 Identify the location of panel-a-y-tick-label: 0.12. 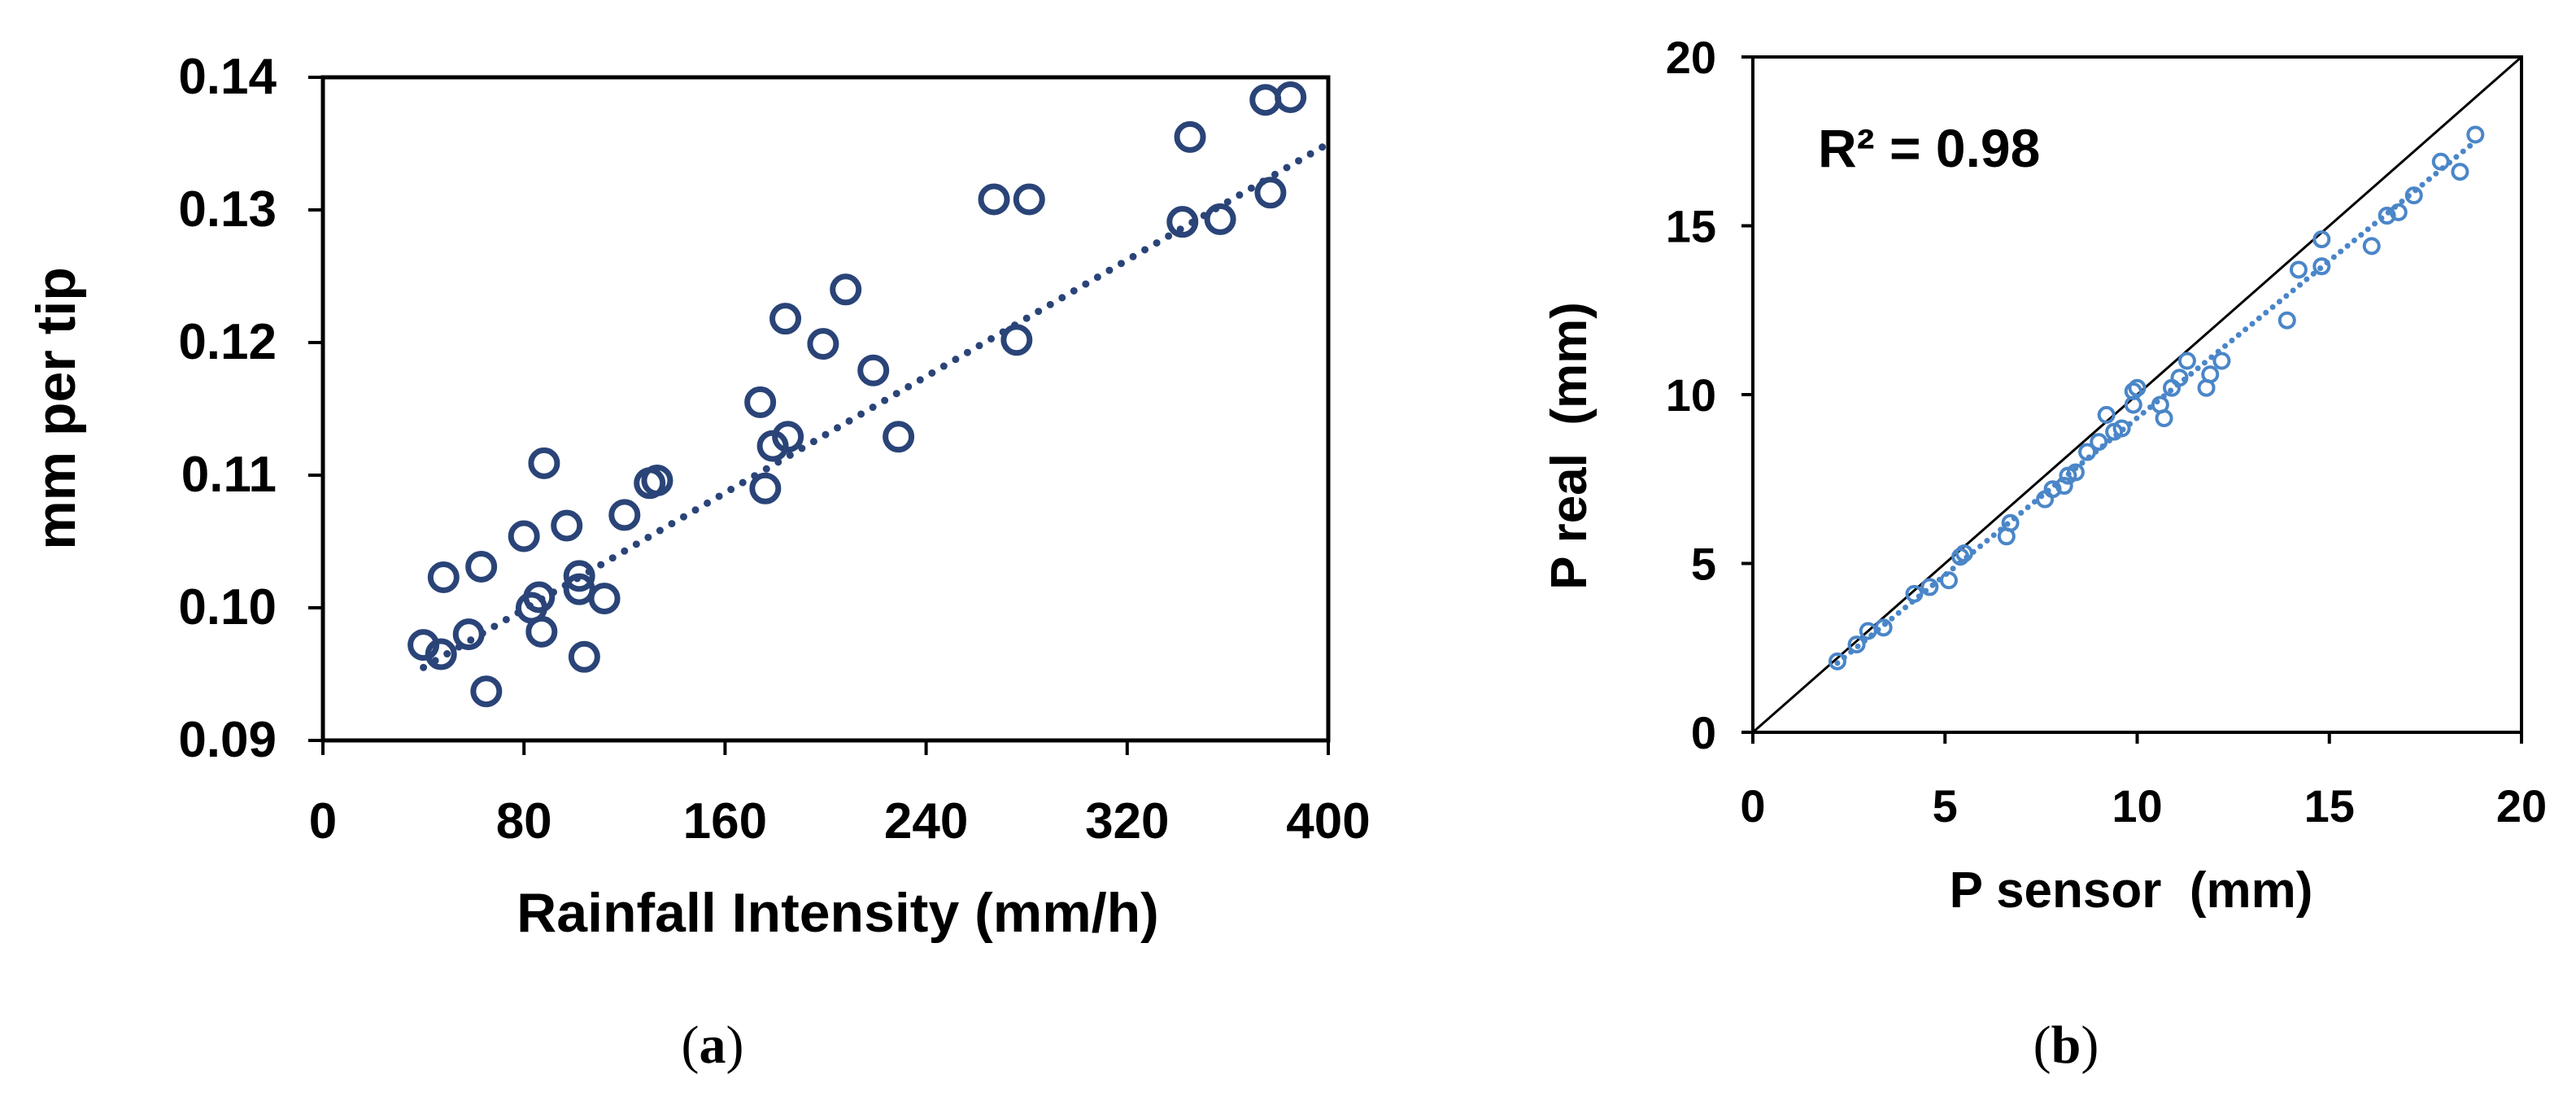
(227, 342).